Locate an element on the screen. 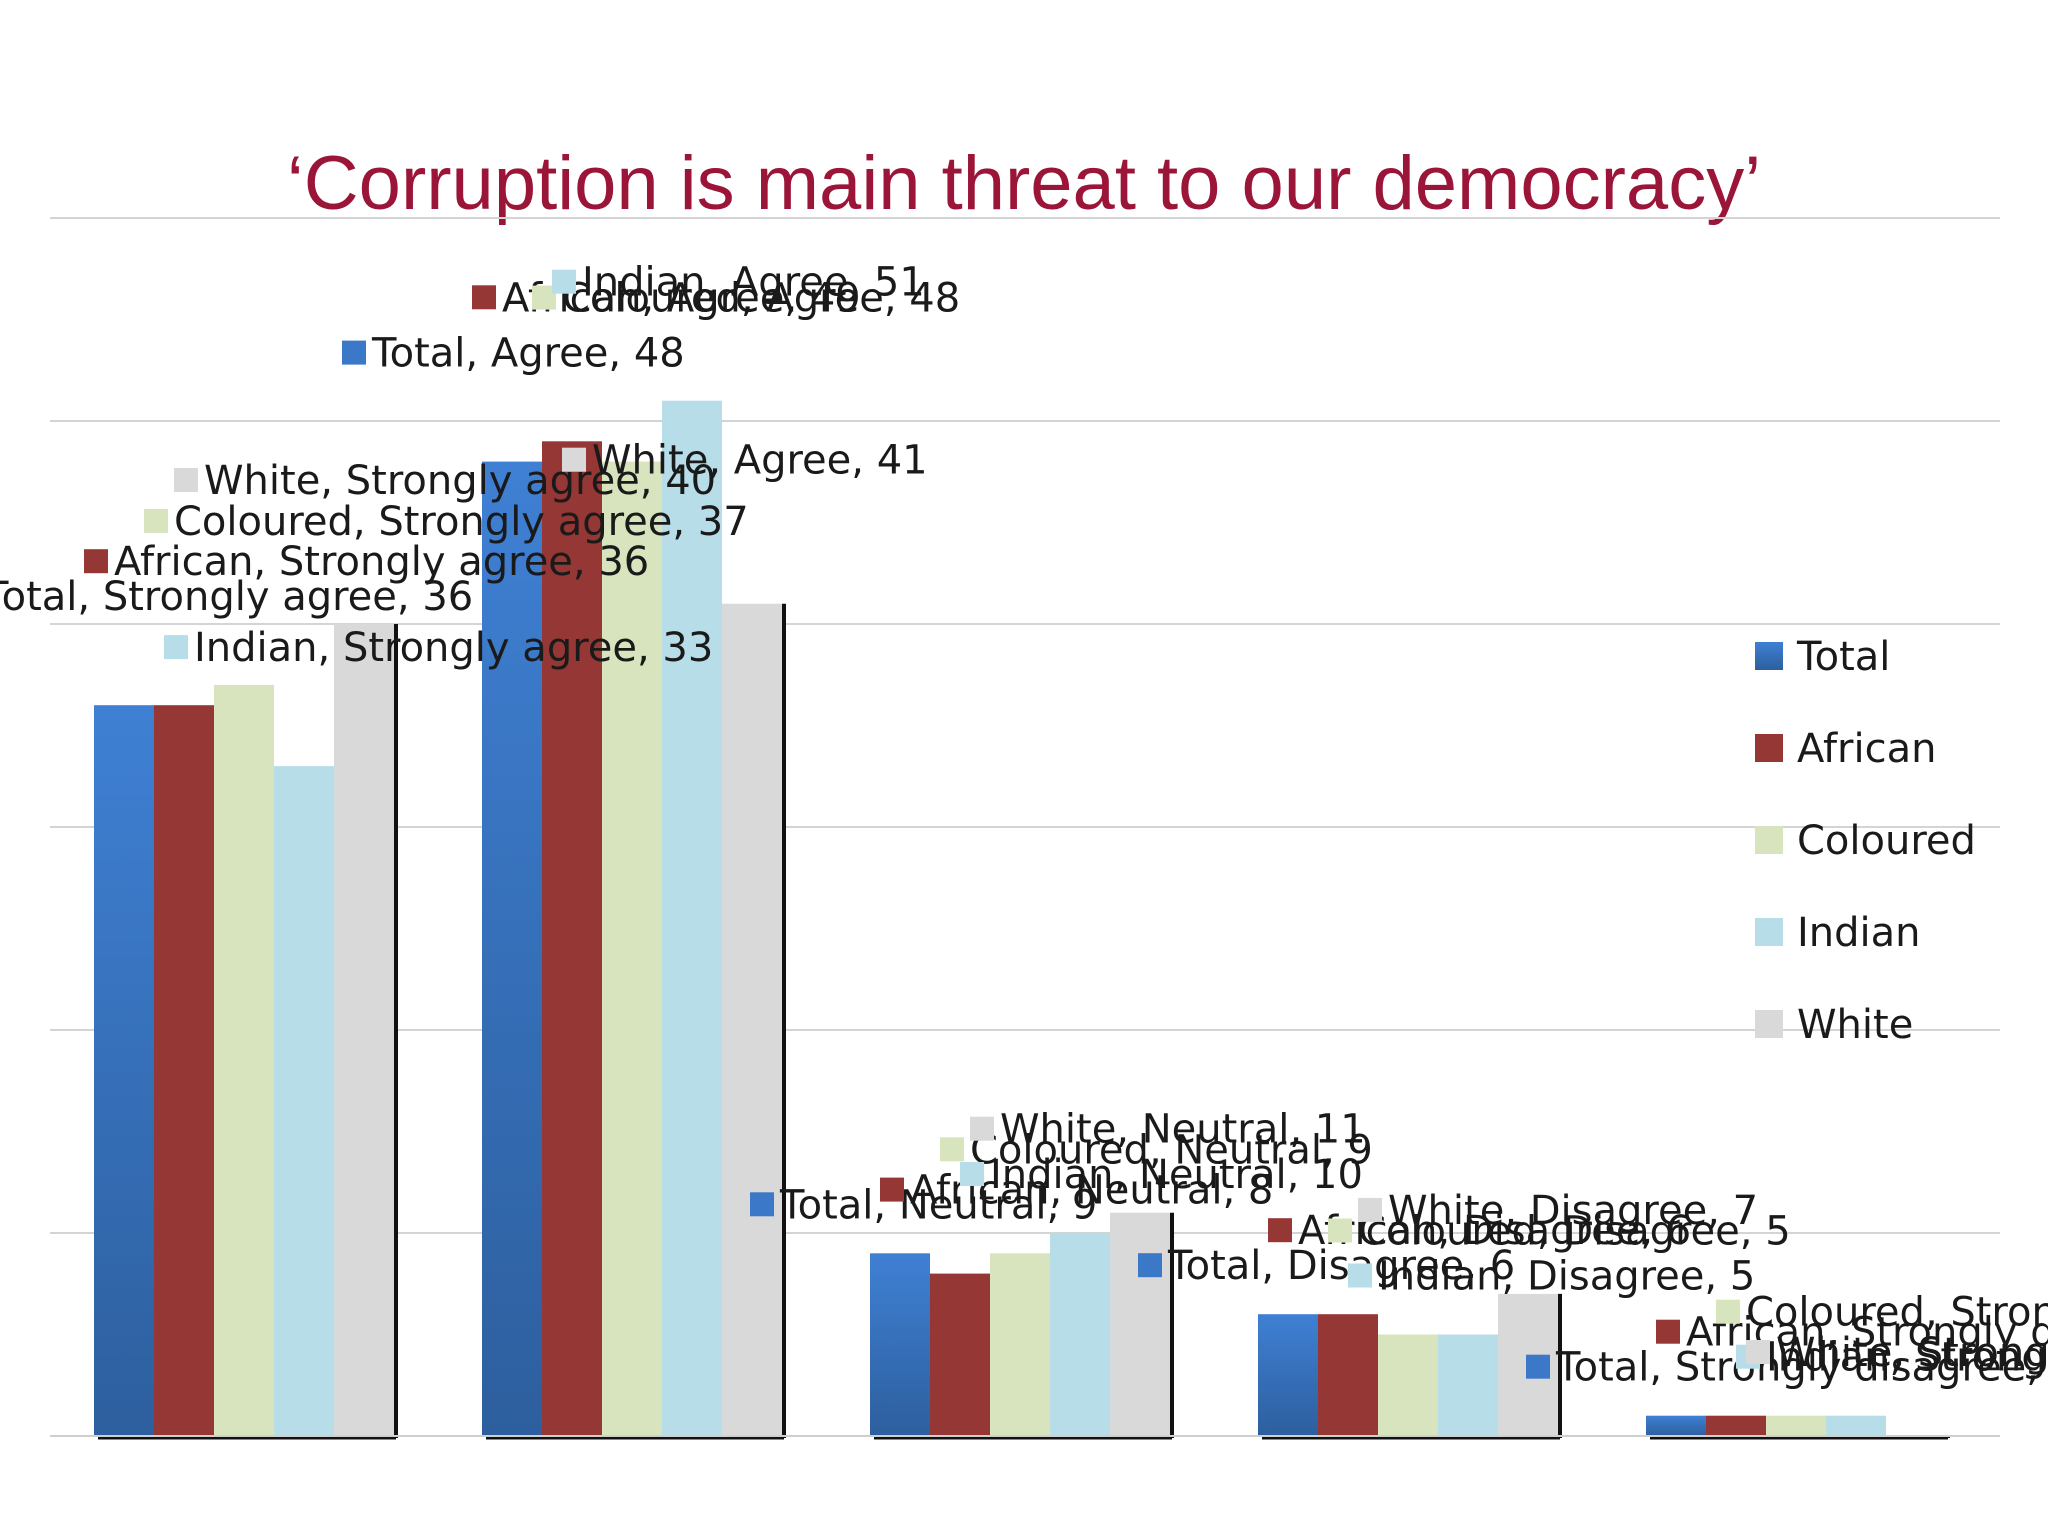 Image resolution: width=2048 pixels, height=1536 pixels. bar-white-agree is located at coordinates (752, 1019).